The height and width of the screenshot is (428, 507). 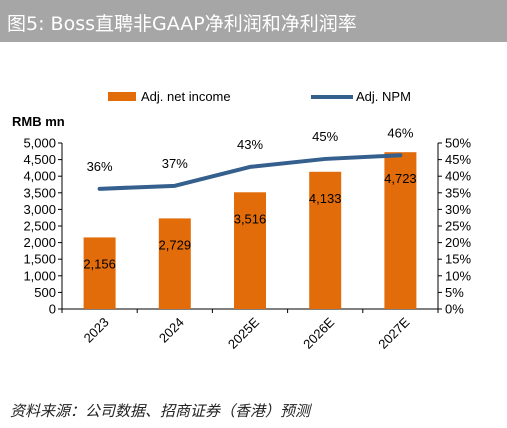 What do you see at coordinates (325, 136) in the screenshot?
I see `npm-value-label: 45%` at bounding box center [325, 136].